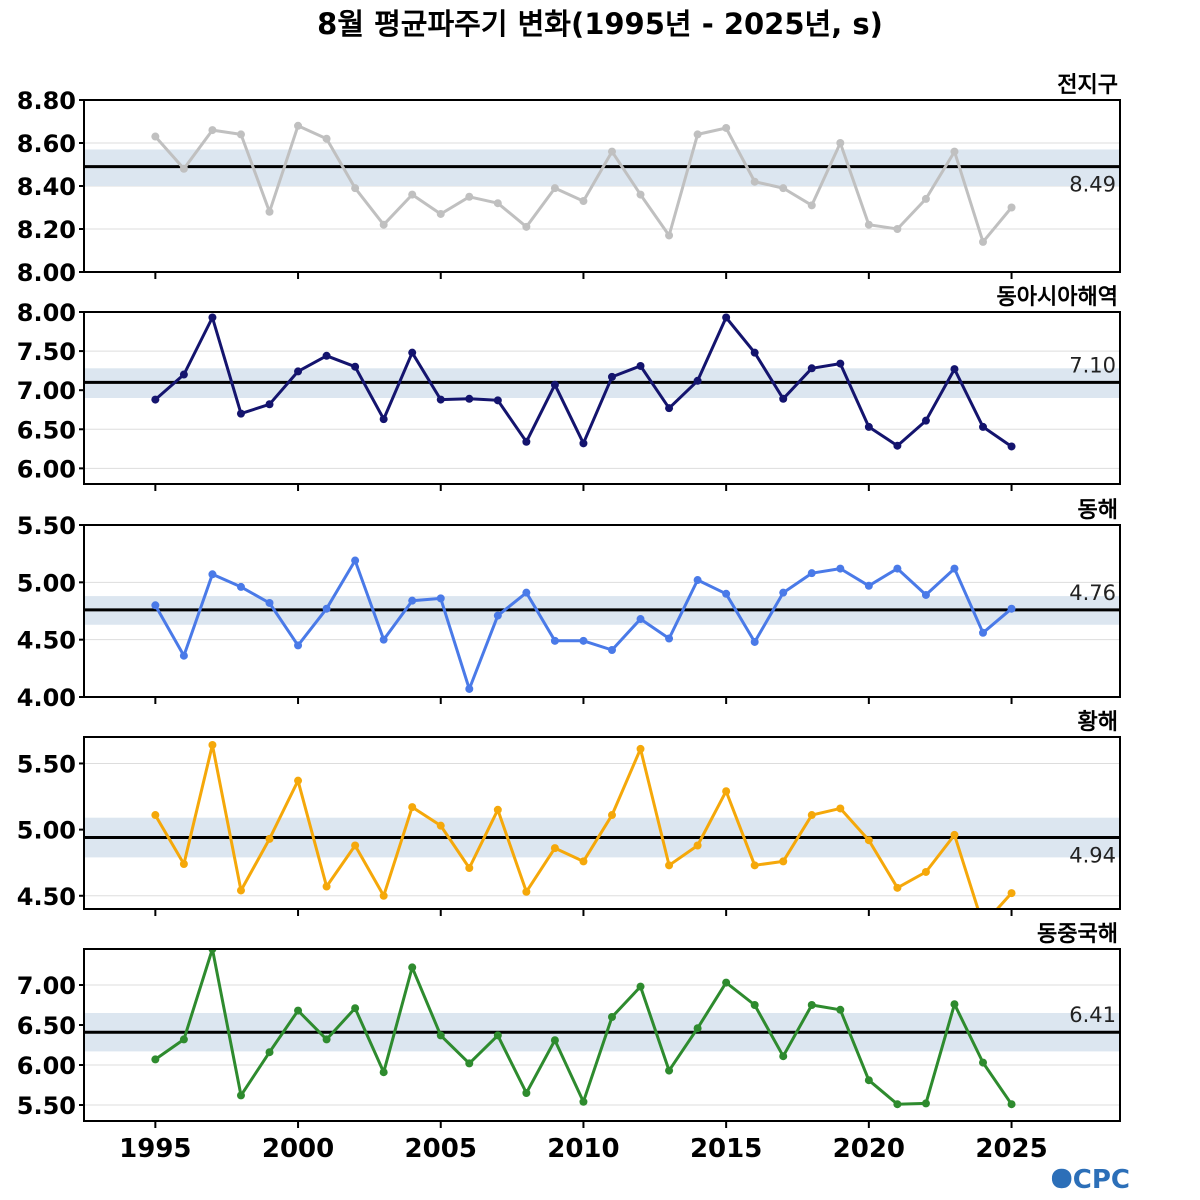  Describe the element at coordinates (155, 1149) in the screenshot. I see `x-tick-label: 1995` at that location.